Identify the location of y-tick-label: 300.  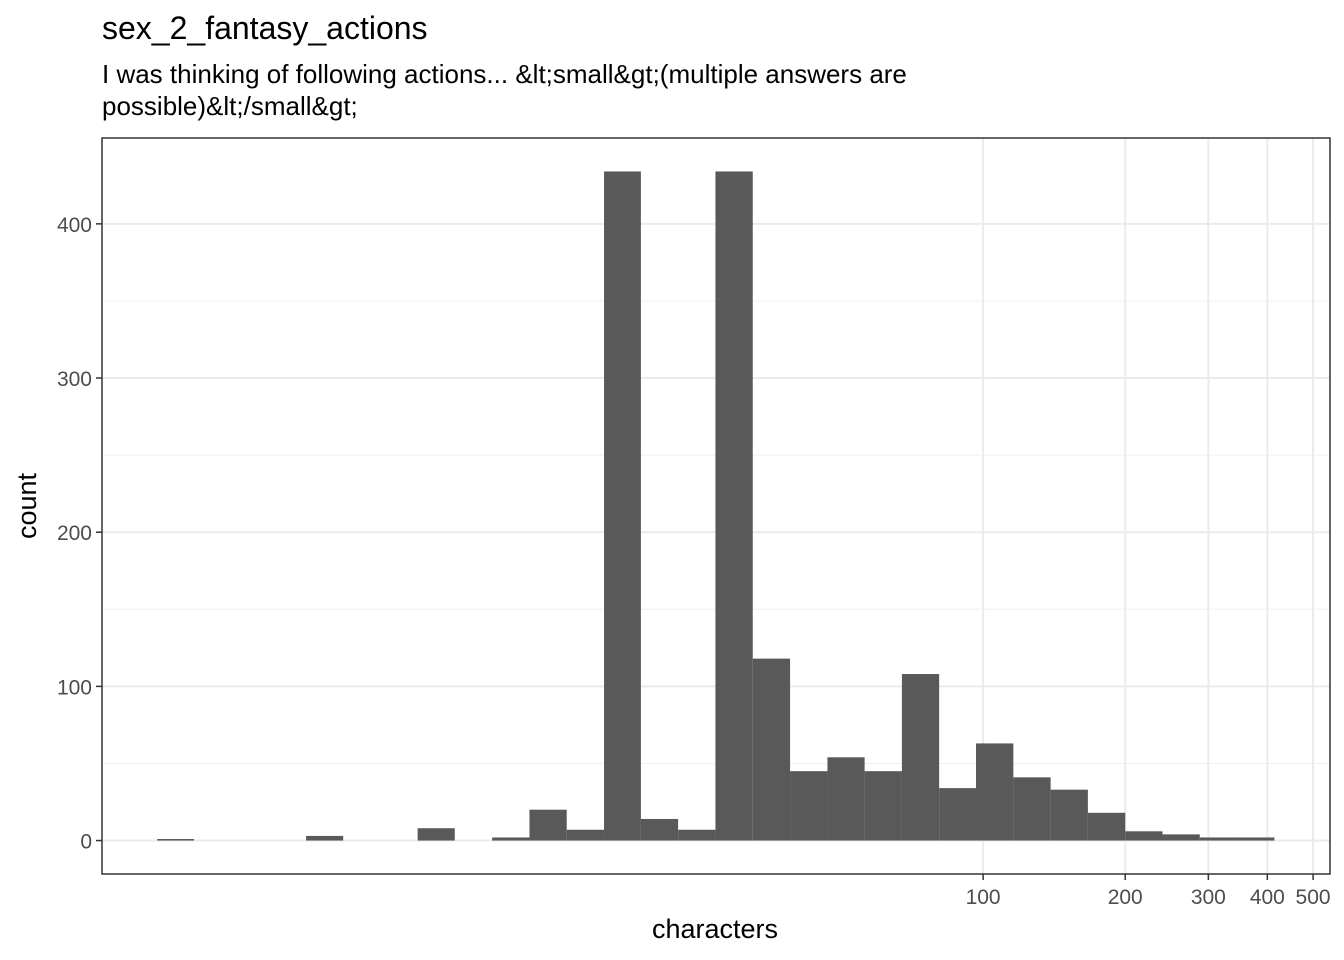
(74, 379).